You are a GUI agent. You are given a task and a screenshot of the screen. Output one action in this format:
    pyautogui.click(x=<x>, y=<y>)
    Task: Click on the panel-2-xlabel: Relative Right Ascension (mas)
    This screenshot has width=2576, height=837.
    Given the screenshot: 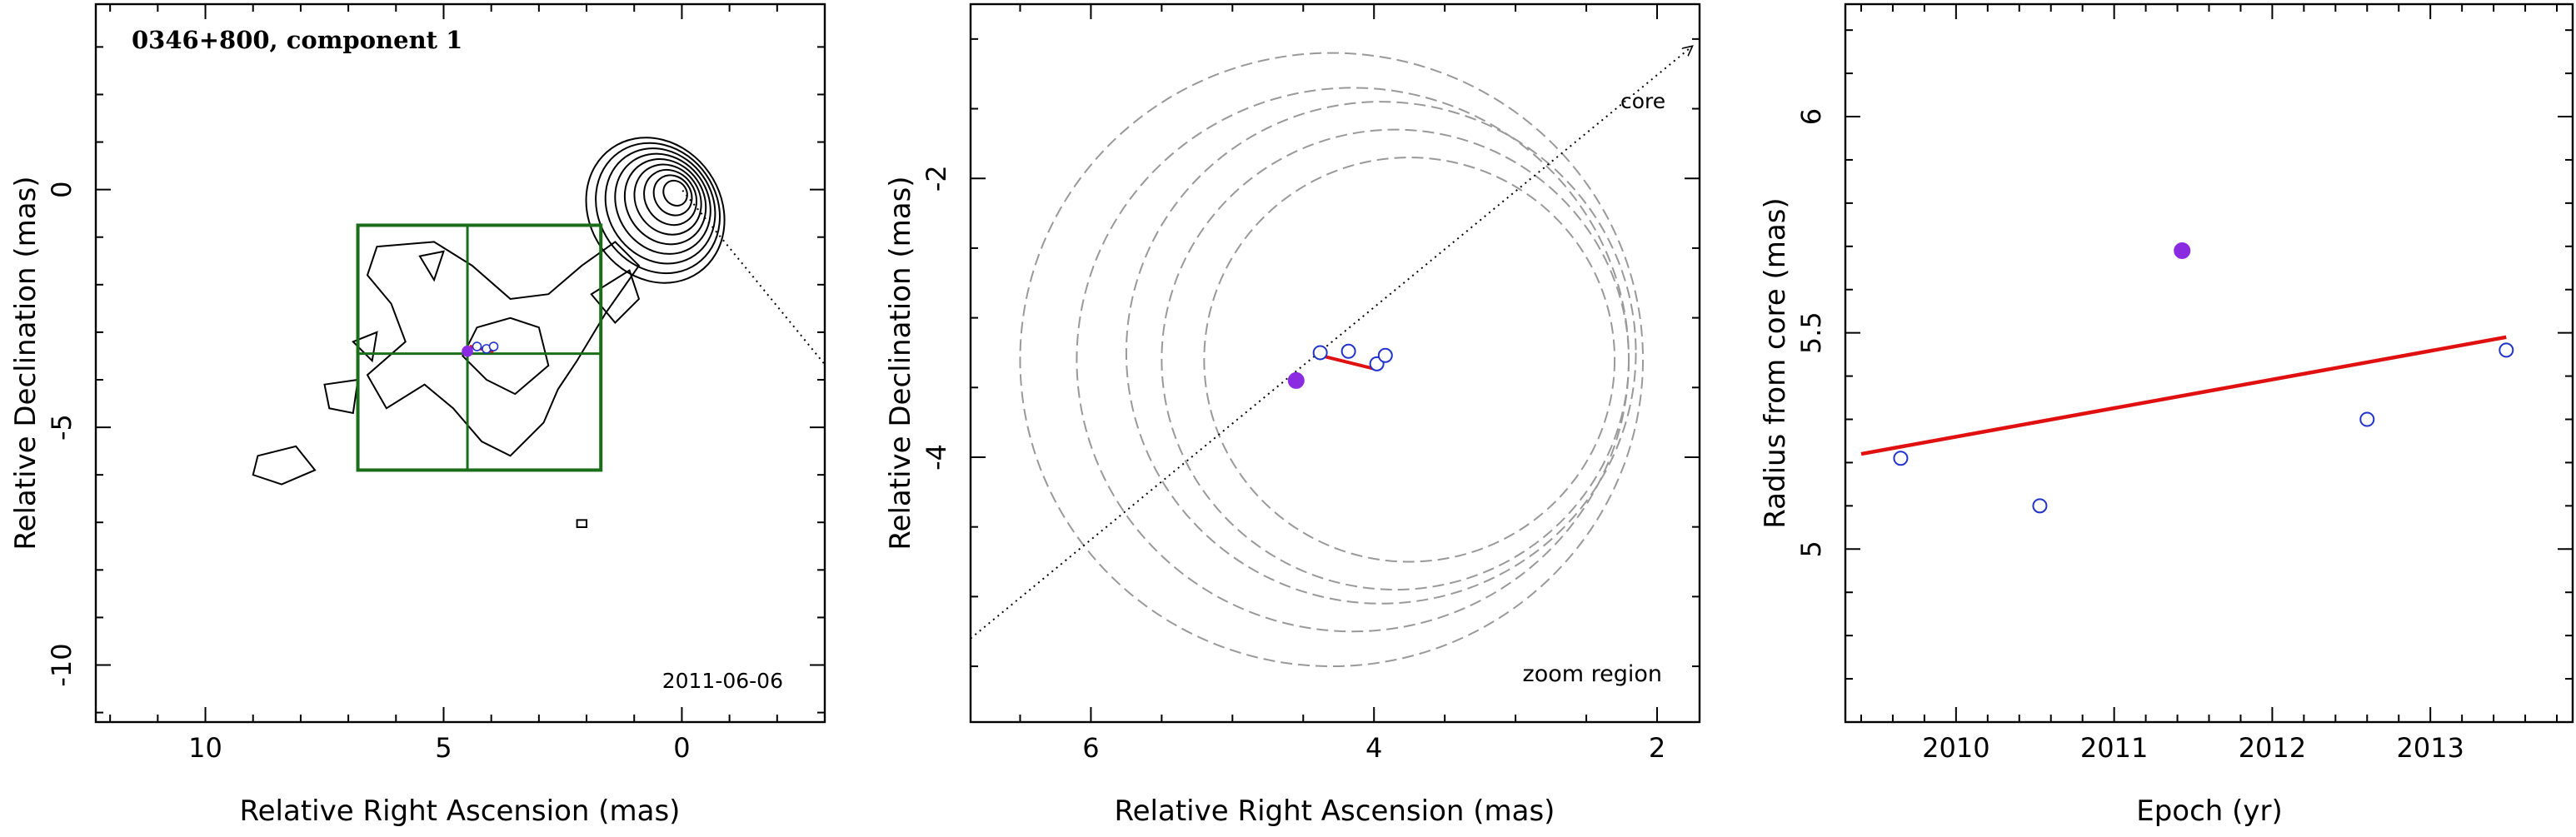 What is the action you would take?
    pyautogui.click(x=1335, y=811)
    